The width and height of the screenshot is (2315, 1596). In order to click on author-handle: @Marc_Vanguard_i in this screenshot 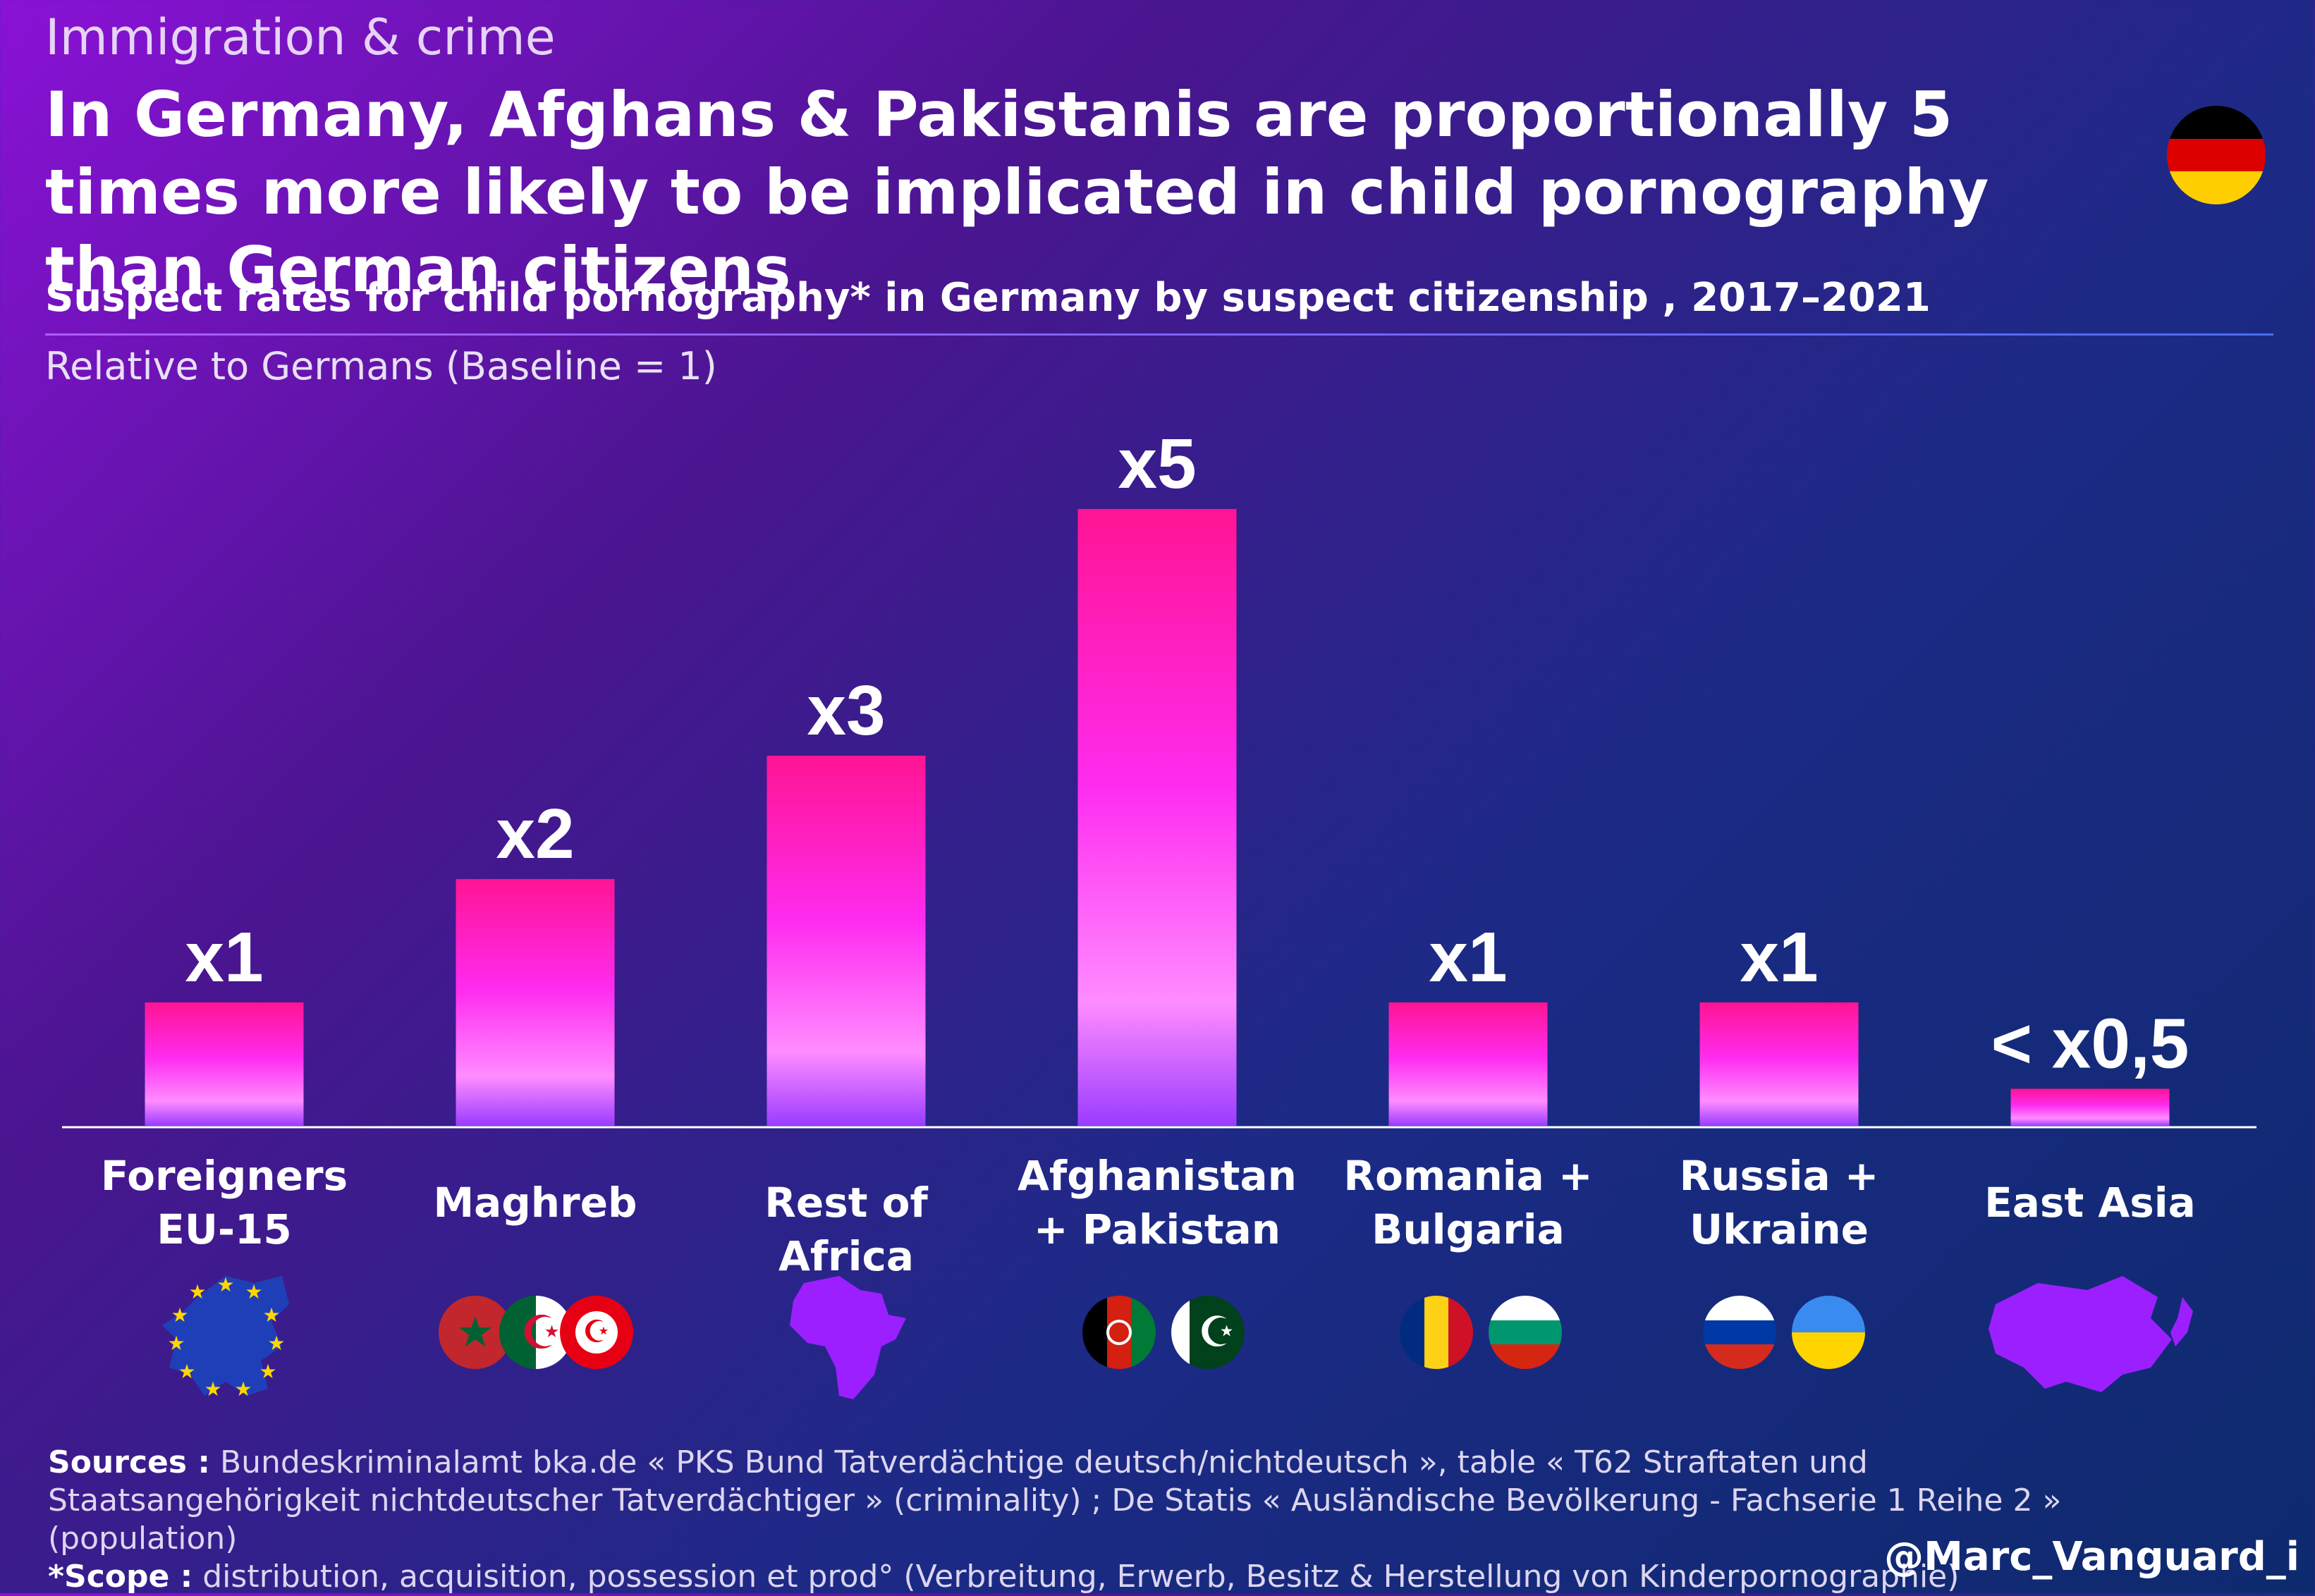, I will do `click(2091, 1557)`.